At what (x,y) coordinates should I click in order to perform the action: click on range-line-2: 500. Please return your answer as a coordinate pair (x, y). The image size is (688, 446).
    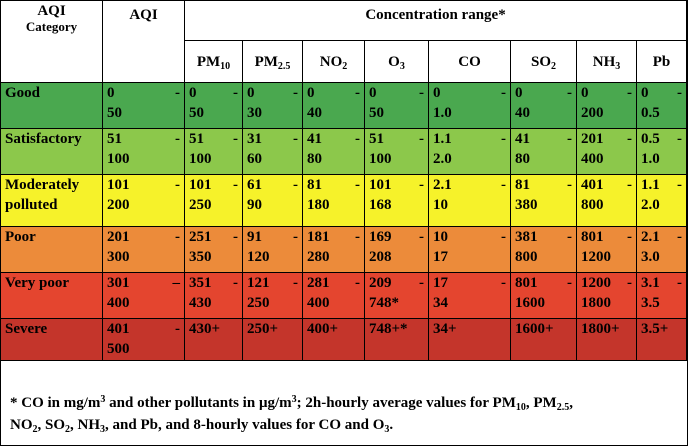
    Looking at the image, I should click on (118, 349).